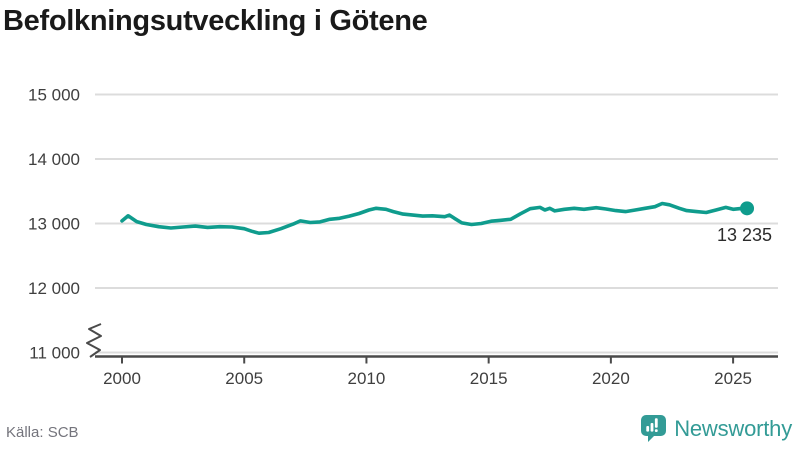  Describe the element at coordinates (215, 21) in the screenshot. I see `chart-title: Befolkningsutveckling i Götene` at that location.